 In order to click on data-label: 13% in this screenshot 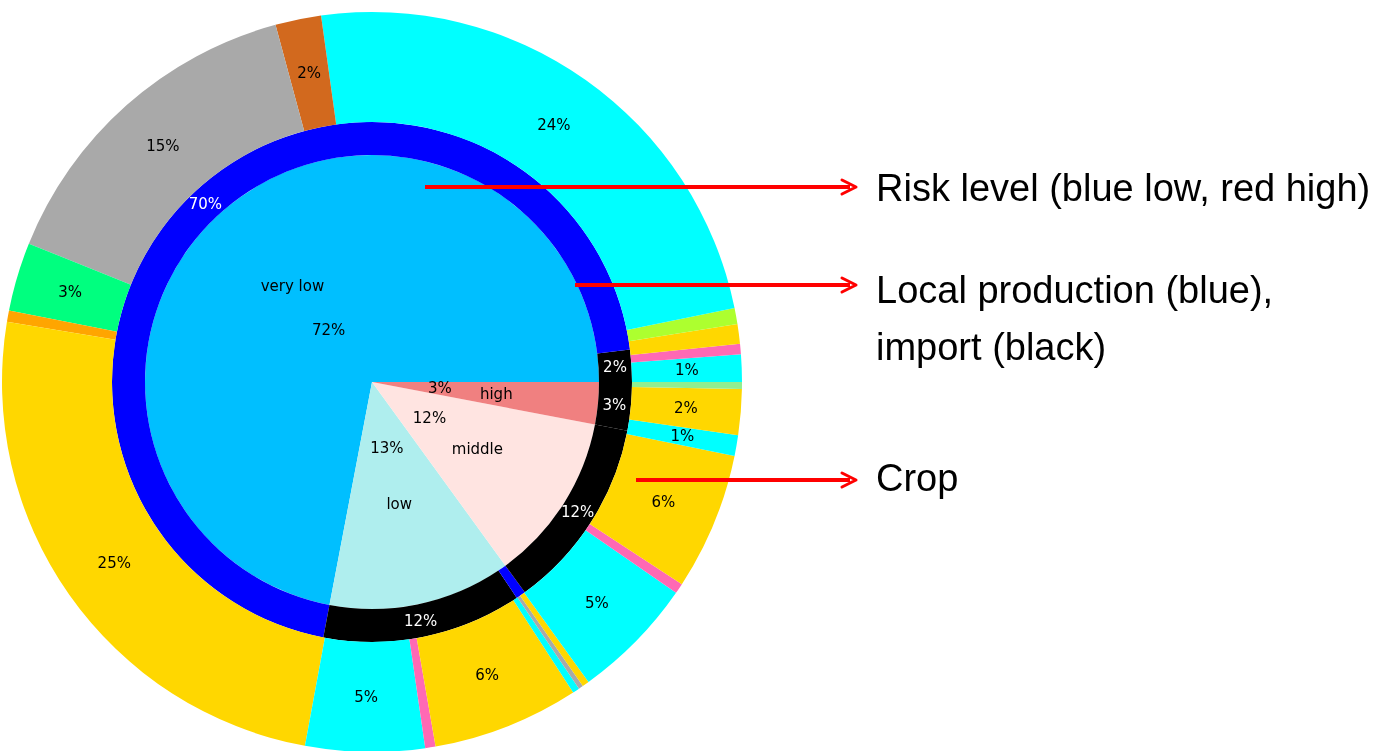, I will do `click(387, 448)`.